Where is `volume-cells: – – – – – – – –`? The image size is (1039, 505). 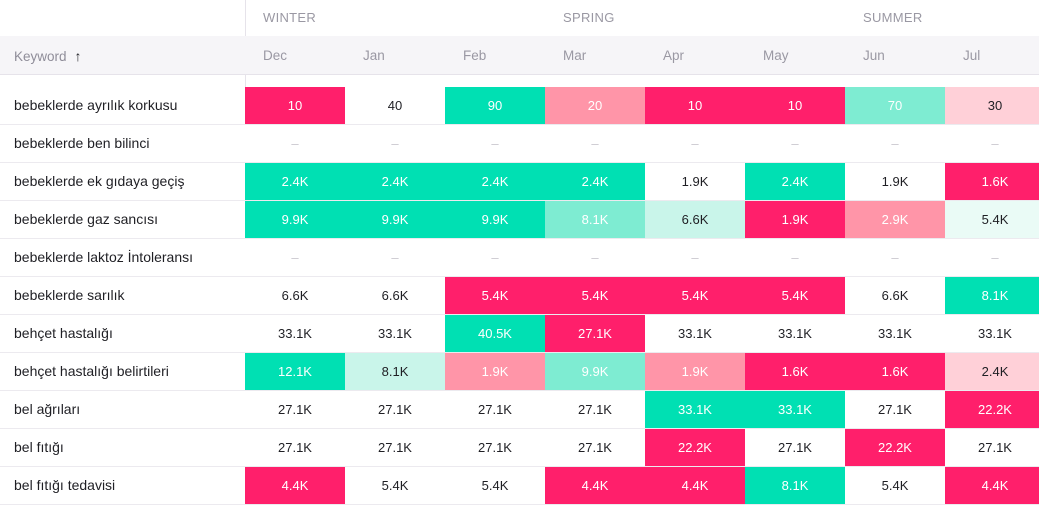 volume-cells: – – – – – – – – is located at coordinates (642, 143).